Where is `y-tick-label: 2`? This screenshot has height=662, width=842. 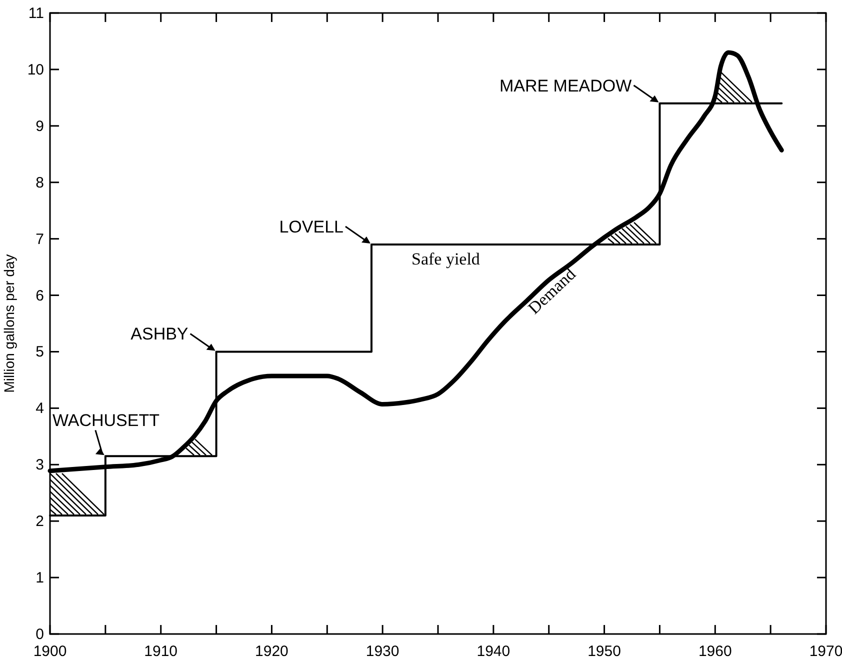 y-tick-label: 2 is located at coordinates (40, 521).